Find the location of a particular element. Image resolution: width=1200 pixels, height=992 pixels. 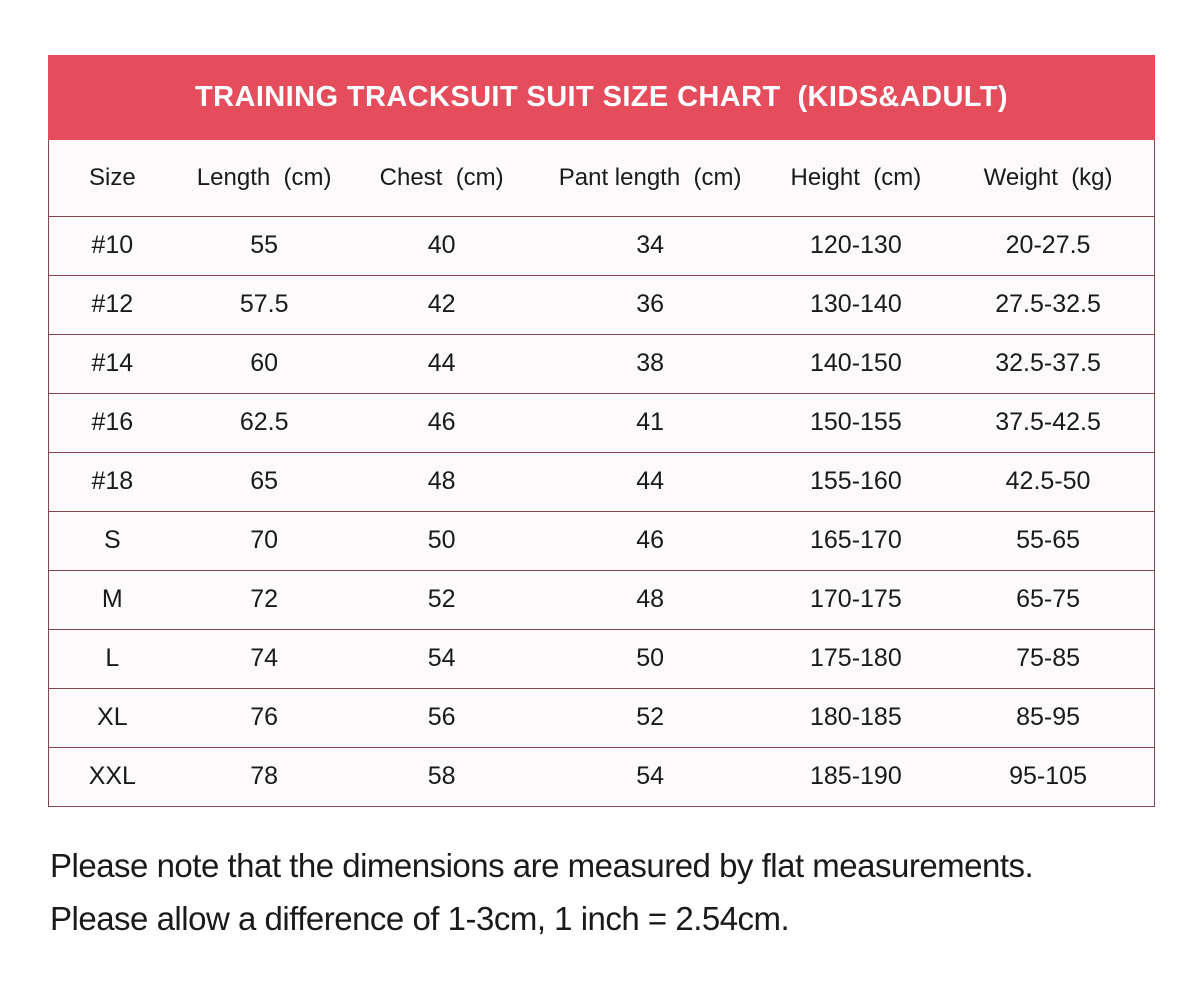

table-row: #14 60 44 38 140-150 32.5-37.5 is located at coordinates (601, 363).